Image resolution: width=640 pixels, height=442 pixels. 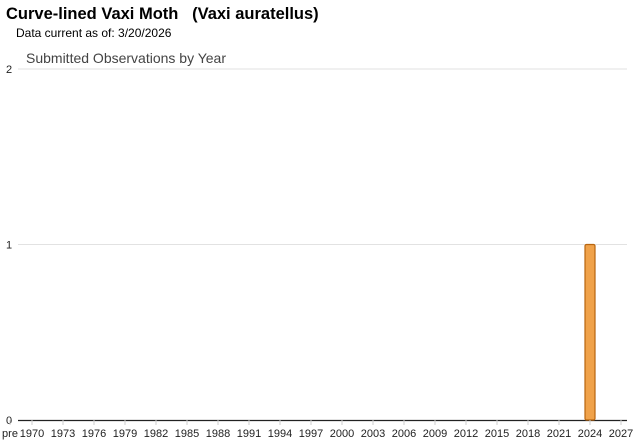 I want to click on x-tick-label: 1985, so click(x=187, y=434).